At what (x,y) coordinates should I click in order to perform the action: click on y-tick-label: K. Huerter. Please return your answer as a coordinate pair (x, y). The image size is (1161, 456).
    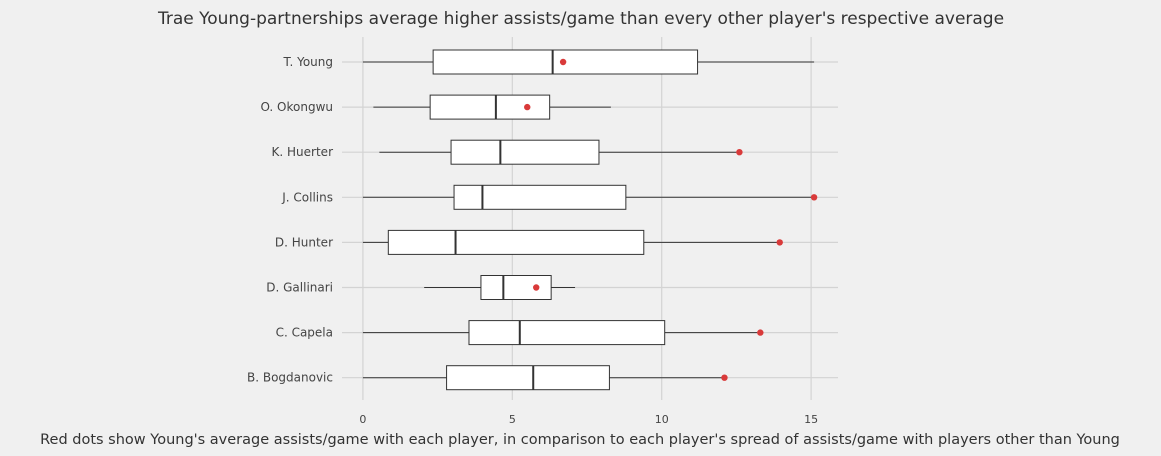
    Looking at the image, I should click on (303, 152).